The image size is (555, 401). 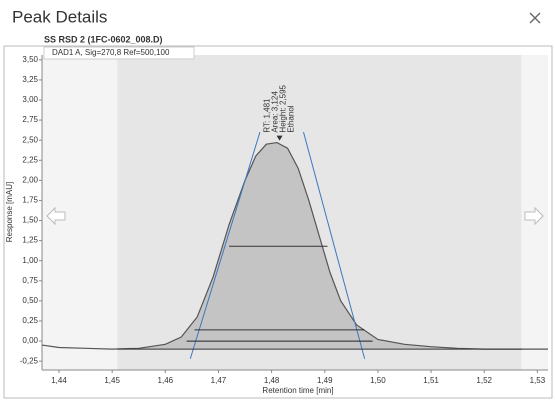 What do you see at coordinates (30, 340) in the screenshot?
I see `y-tick-label: 0,00` at bounding box center [30, 340].